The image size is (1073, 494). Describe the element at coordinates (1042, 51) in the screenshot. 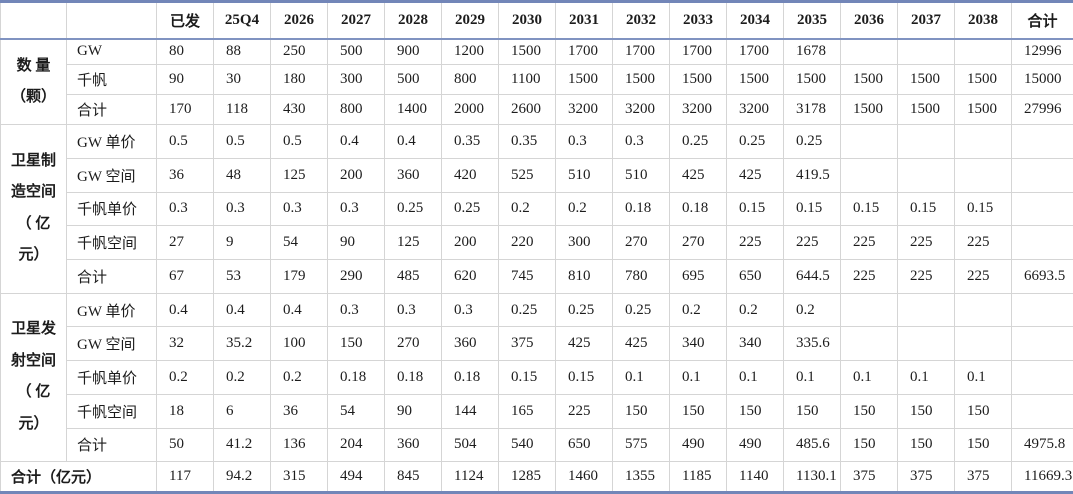

I see `value-cell: 12996` at that location.